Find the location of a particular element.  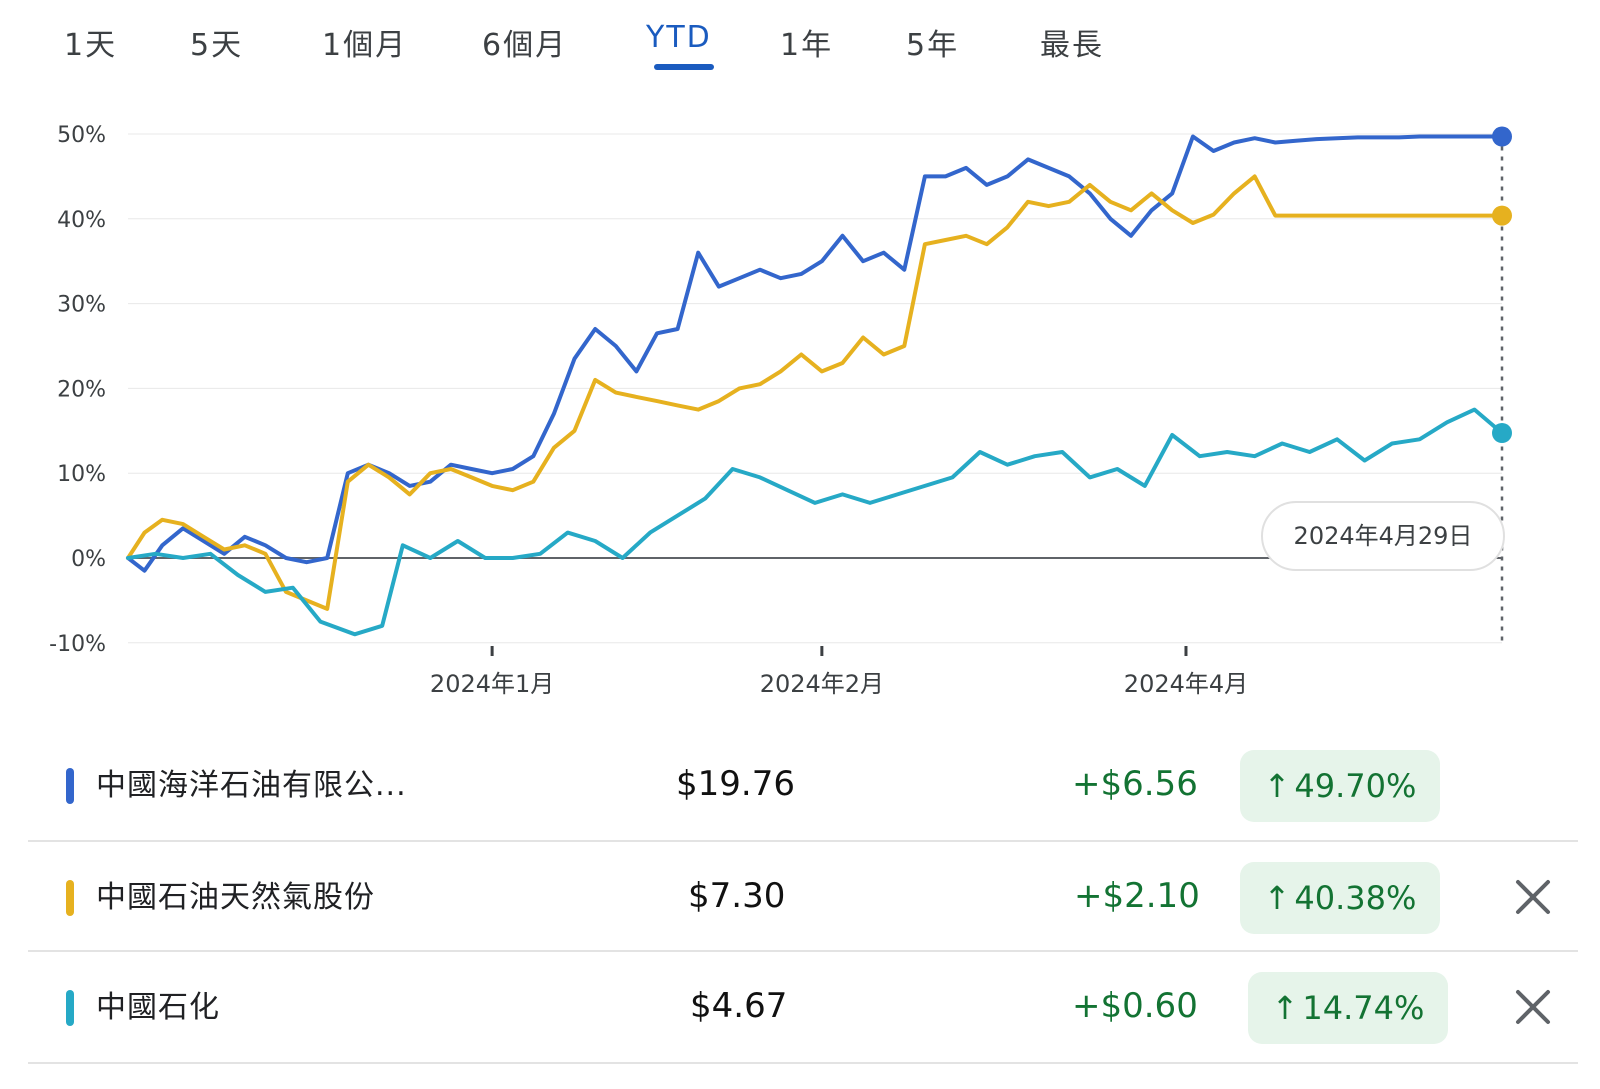

tab-1-month: 1個月 is located at coordinates (365, 45).